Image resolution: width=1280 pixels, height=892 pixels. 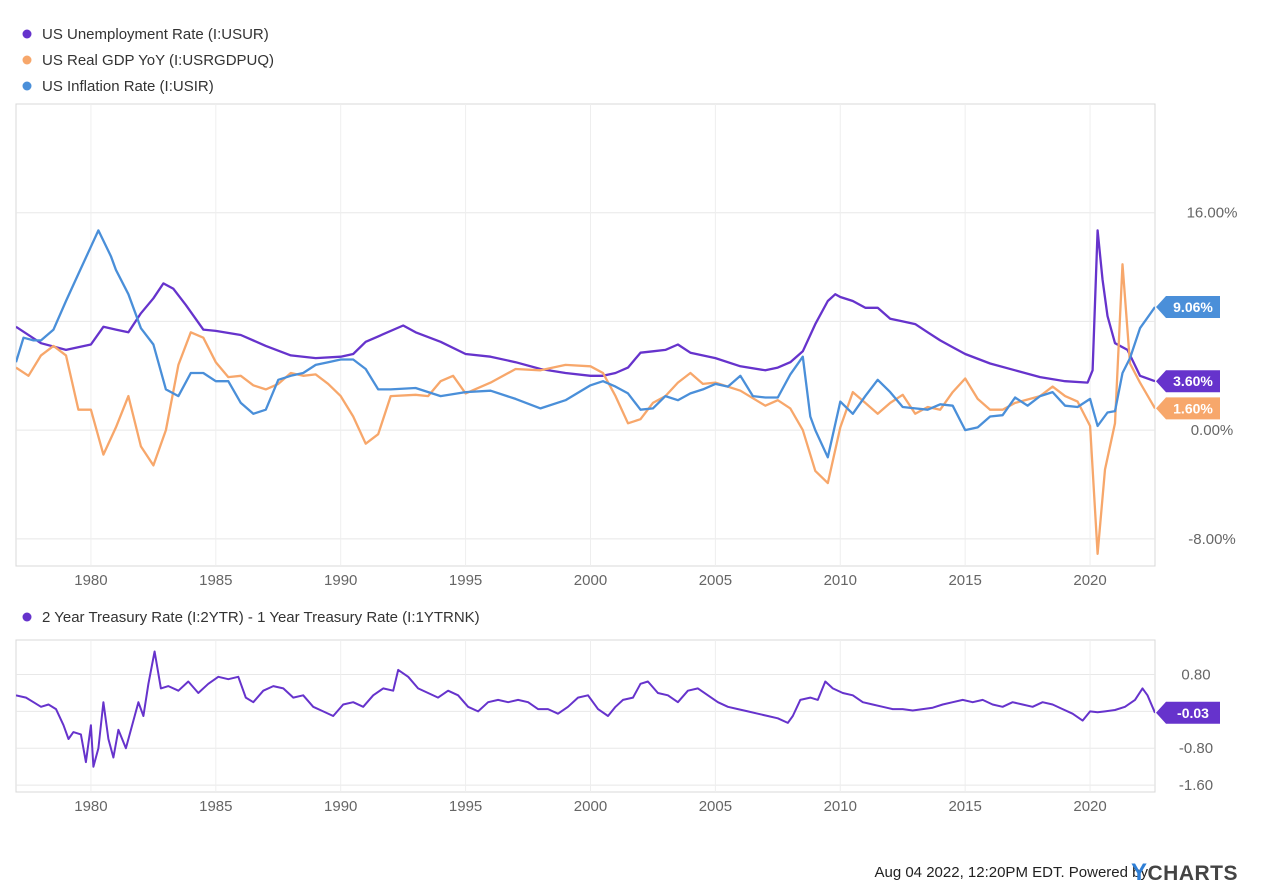 What do you see at coordinates (158, 60) in the screenshot?
I see `legend-entry: US Real GDP YoY (I:USRGDPUQ)` at bounding box center [158, 60].